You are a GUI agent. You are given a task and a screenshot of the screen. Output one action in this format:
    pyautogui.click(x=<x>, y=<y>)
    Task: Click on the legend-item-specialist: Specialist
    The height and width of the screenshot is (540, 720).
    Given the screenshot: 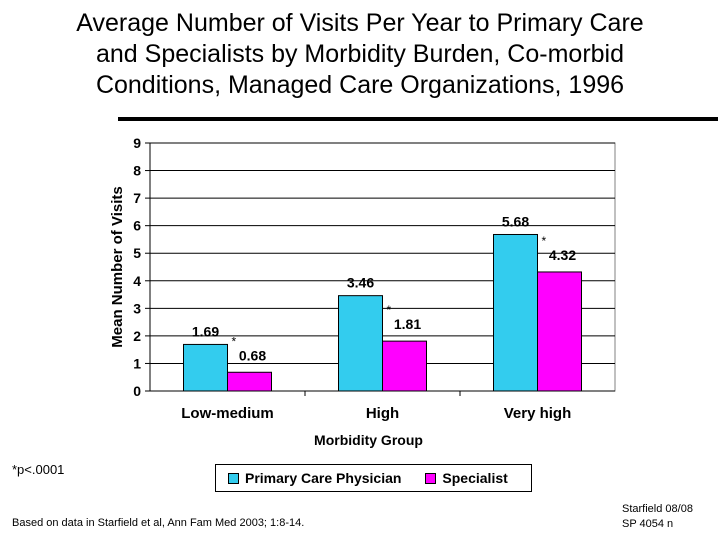 What is the action you would take?
    pyautogui.click(x=466, y=478)
    